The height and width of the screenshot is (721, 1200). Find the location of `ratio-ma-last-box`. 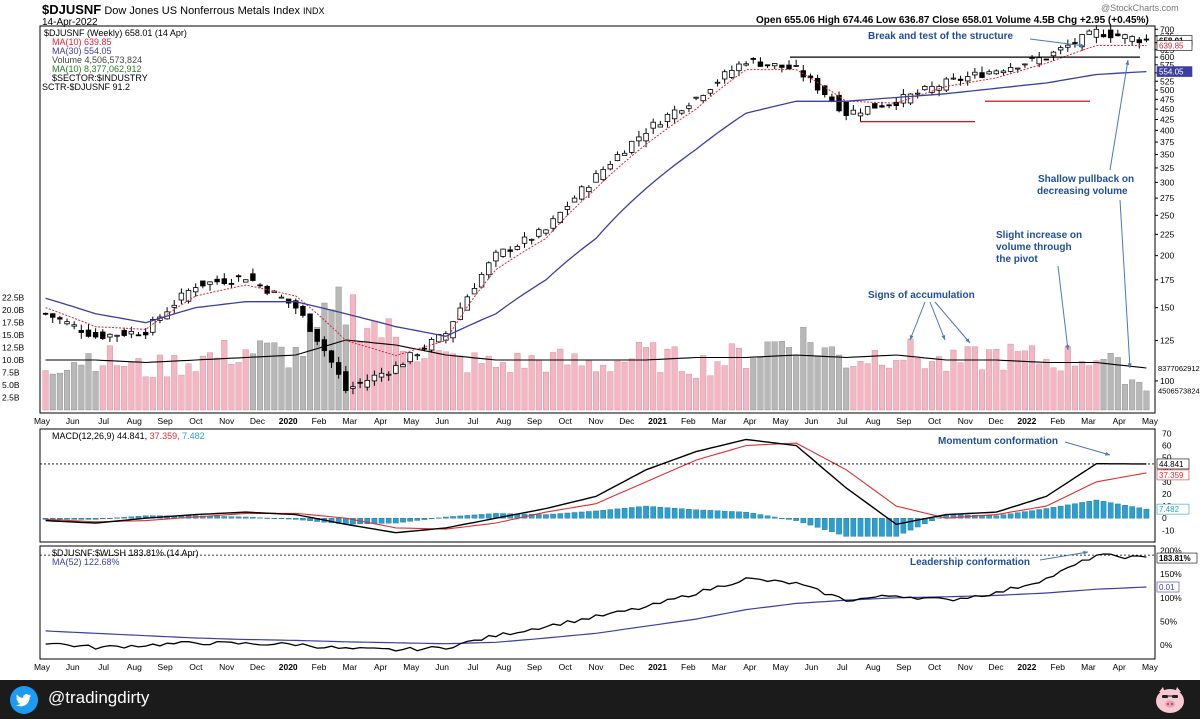

ratio-ma-last-box is located at coordinates (1168, 587).